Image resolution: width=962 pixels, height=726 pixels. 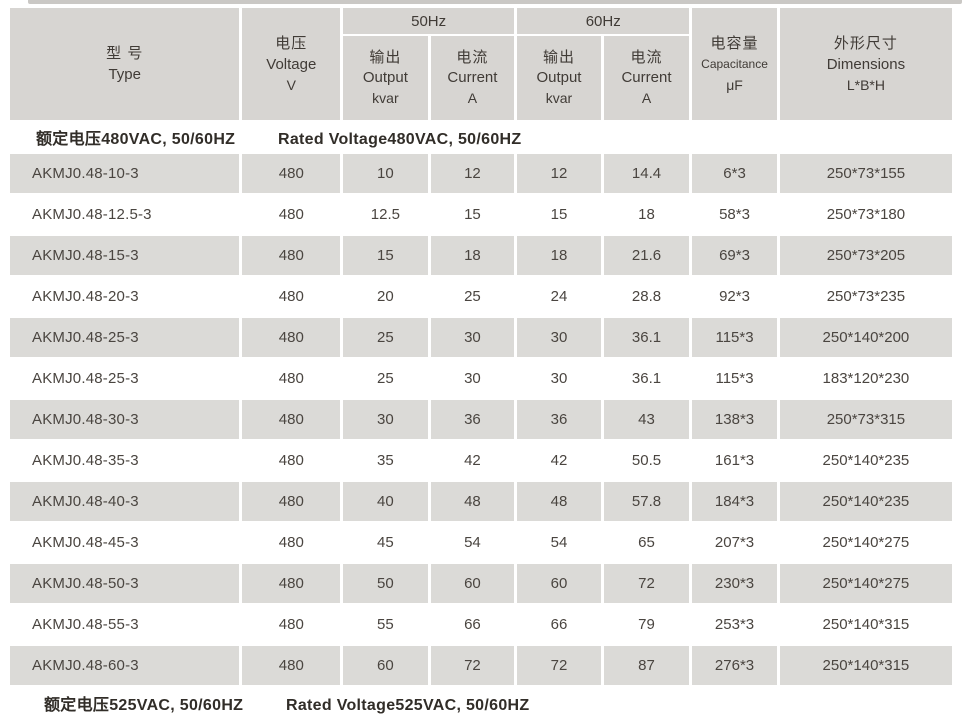 What do you see at coordinates (646, 542) in the screenshot?
I see `current-60hz-cell: 65` at bounding box center [646, 542].